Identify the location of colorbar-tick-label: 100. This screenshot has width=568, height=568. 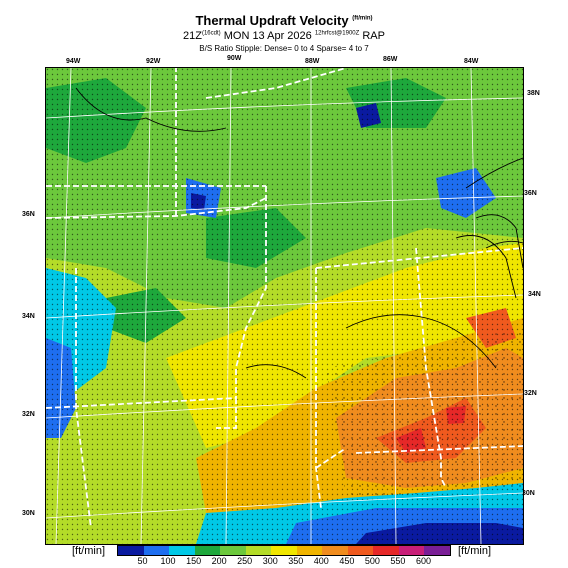
(168, 561).